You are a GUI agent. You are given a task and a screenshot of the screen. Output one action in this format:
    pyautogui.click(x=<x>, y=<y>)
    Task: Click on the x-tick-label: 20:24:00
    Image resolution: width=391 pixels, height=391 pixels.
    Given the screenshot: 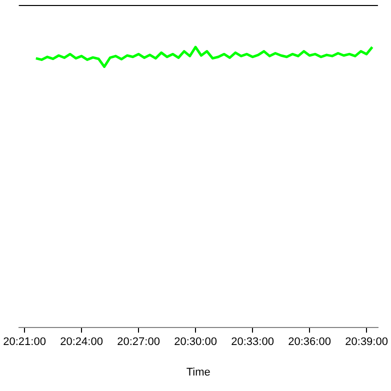 What is the action you would take?
    pyautogui.click(x=81, y=342)
    